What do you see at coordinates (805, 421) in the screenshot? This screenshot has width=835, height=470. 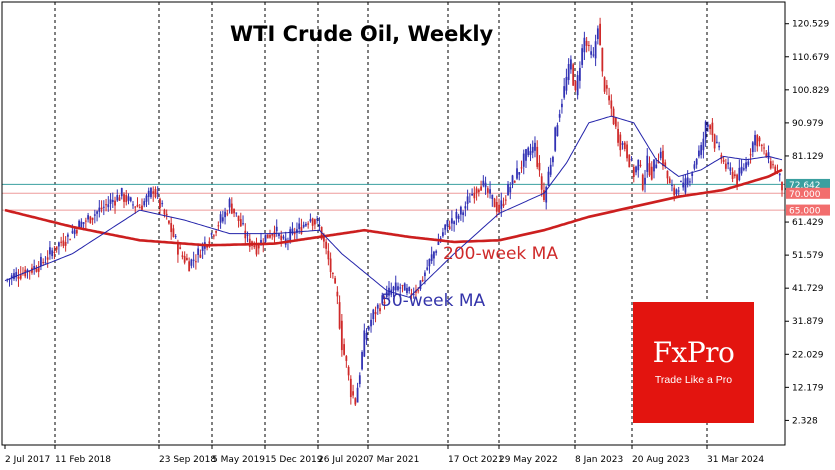 I see `y-tick-label: 2.328` at bounding box center [805, 421].